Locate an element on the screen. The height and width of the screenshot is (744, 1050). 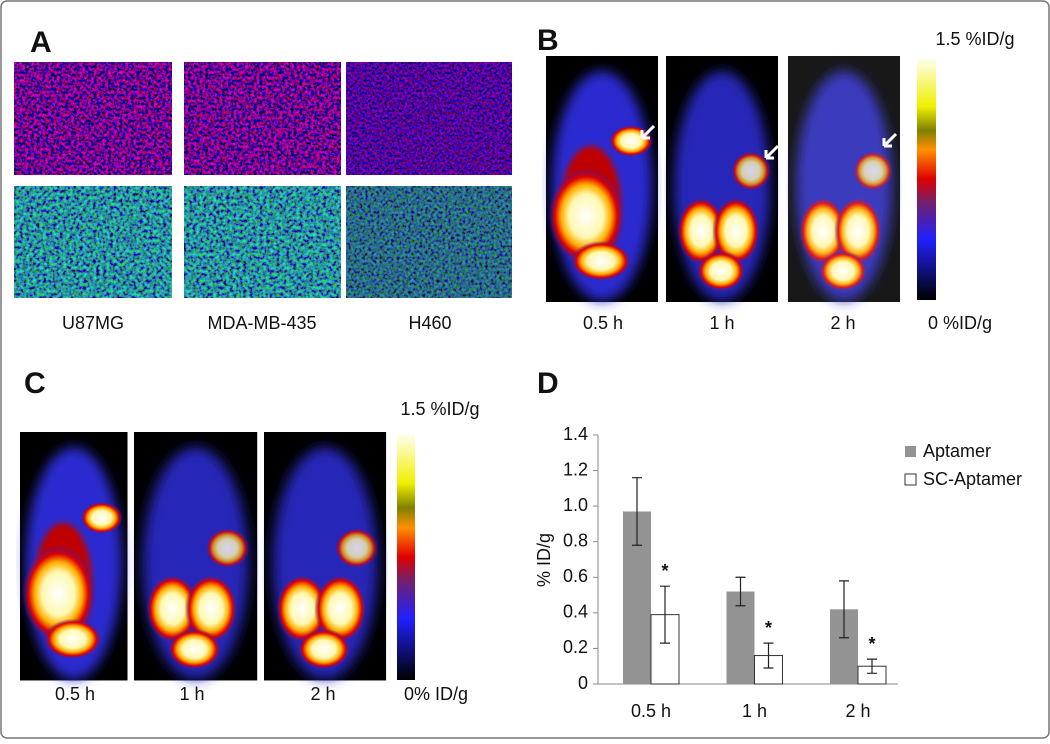
panel-label: A is located at coordinates (41, 42).